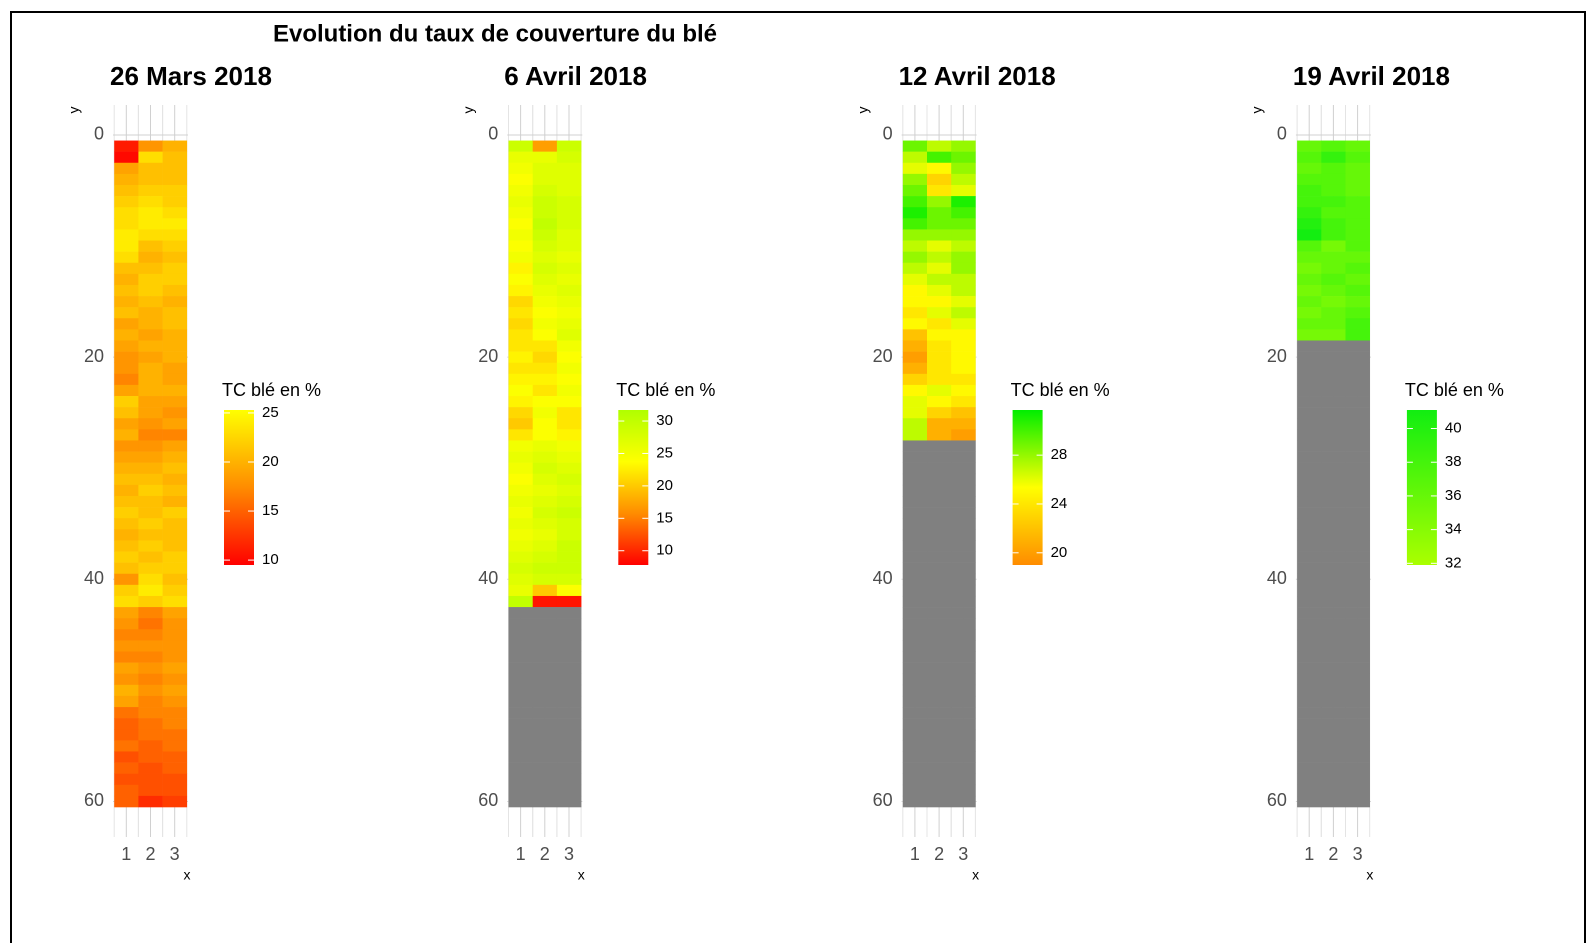 The width and height of the screenshot is (1596, 948). What do you see at coordinates (1059, 552) in the screenshot?
I see `colorbar-tick-label: 20` at bounding box center [1059, 552].